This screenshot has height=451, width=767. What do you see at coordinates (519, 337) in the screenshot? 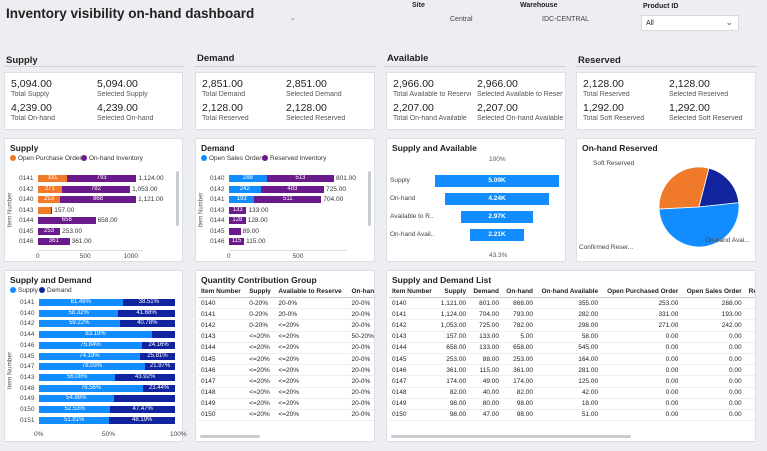
I see `table-cell: 5.00` at bounding box center [519, 337].